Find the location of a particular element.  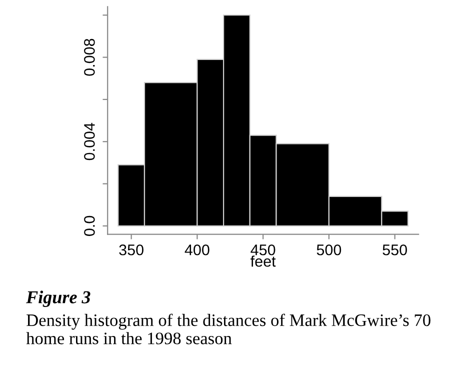

y-tick-label: 0.0 is located at coordinates (89, 226).